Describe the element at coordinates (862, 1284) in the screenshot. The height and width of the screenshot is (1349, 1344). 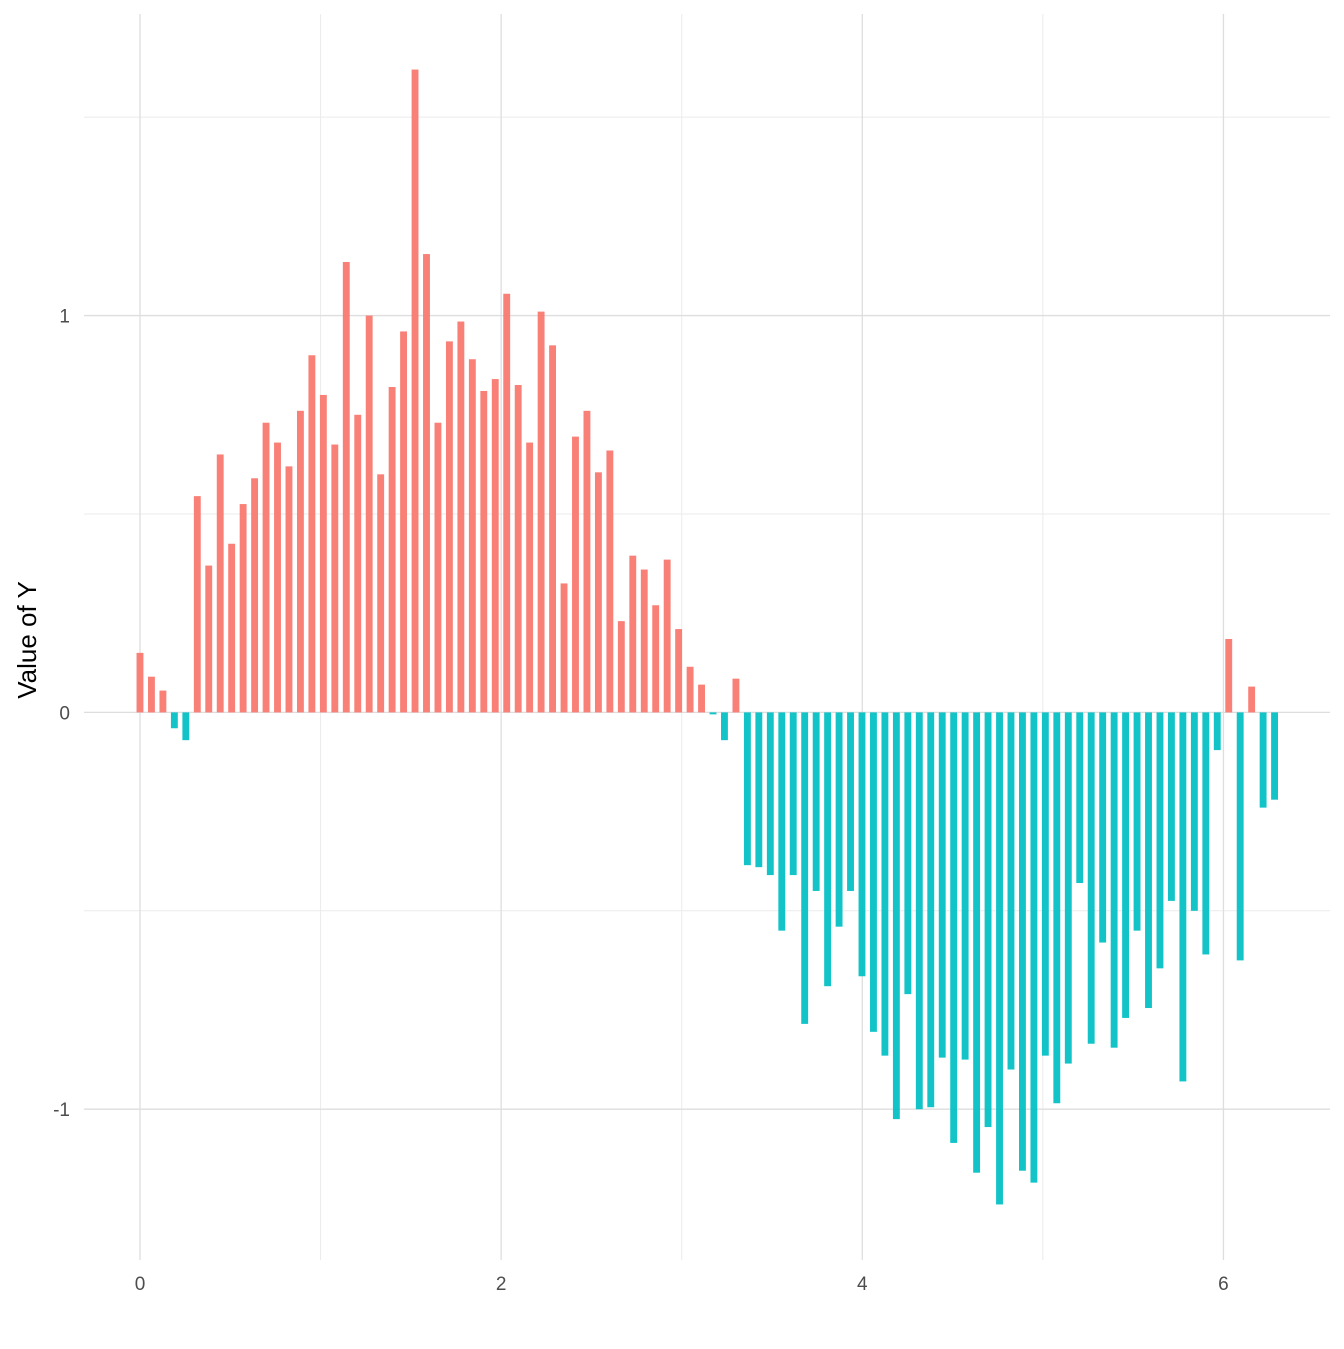
I see `x-tick-label: 4` at that location.